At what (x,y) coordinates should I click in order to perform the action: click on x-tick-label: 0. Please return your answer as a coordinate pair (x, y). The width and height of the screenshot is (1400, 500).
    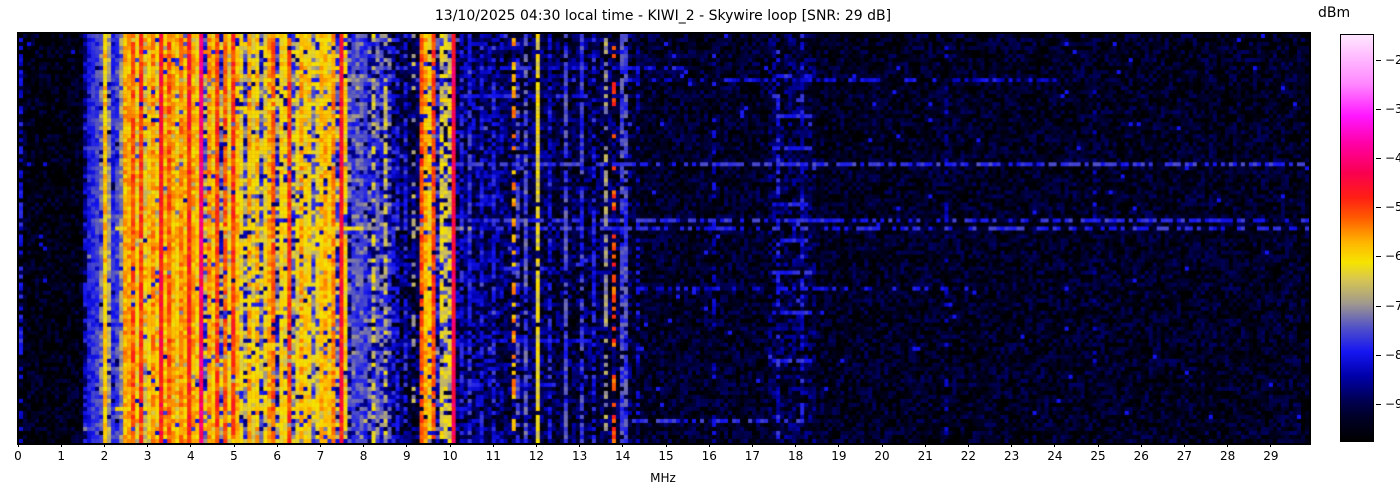
    Looking at the image, I should click on (18, 456).